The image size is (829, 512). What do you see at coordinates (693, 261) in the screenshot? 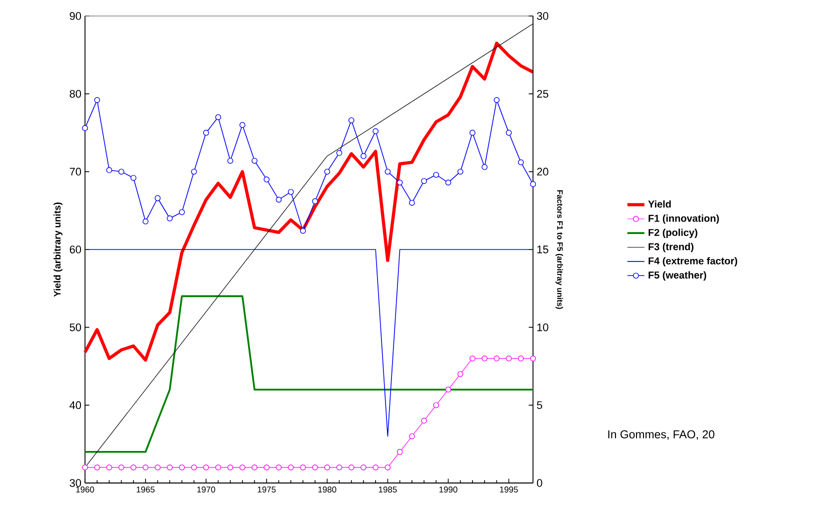
I see `legend-label: F4 (extreme factor)` at bounding box center [693, 261].